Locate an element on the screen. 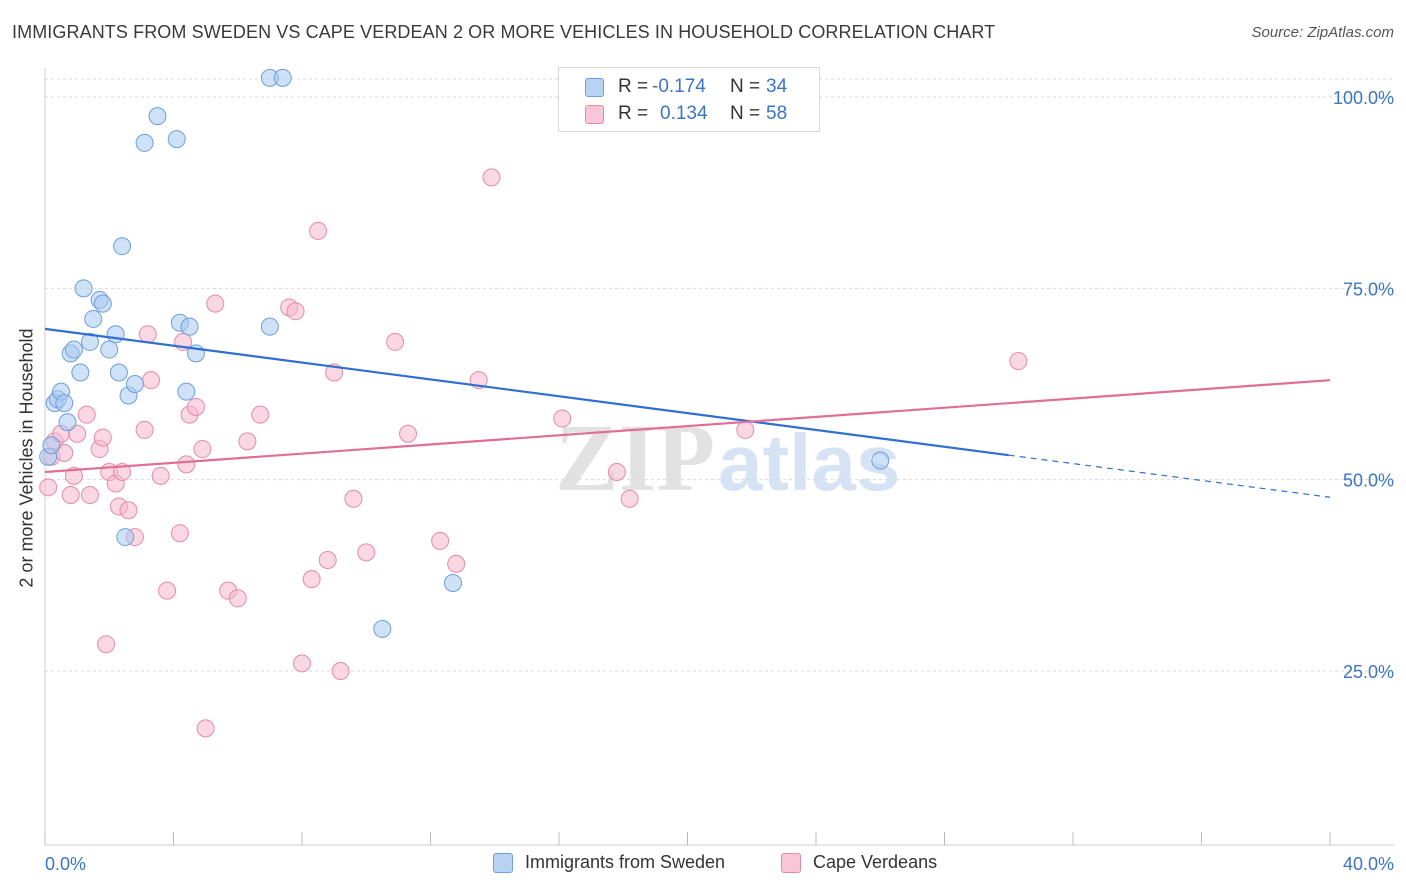 This screenshot has height=892, width=1406. r-value: 0.134 is located at coordinates (684, 113).